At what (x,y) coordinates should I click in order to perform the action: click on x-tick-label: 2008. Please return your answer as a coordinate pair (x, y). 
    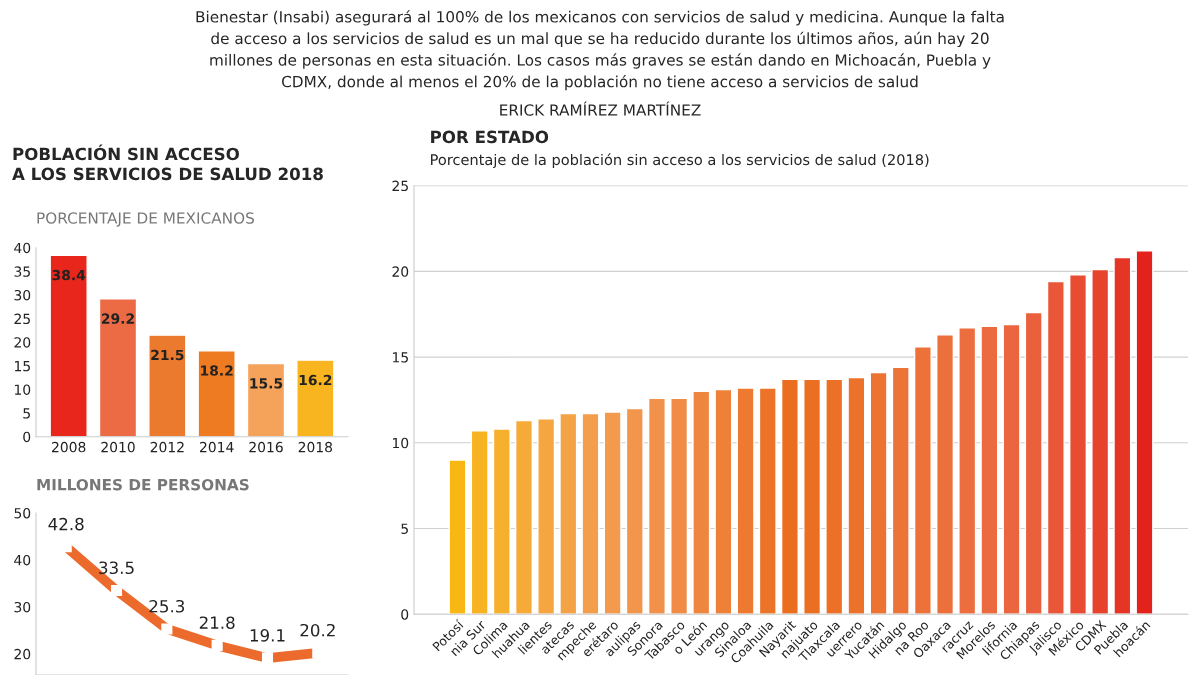
    Looking at the image, I should click on (69, 447).